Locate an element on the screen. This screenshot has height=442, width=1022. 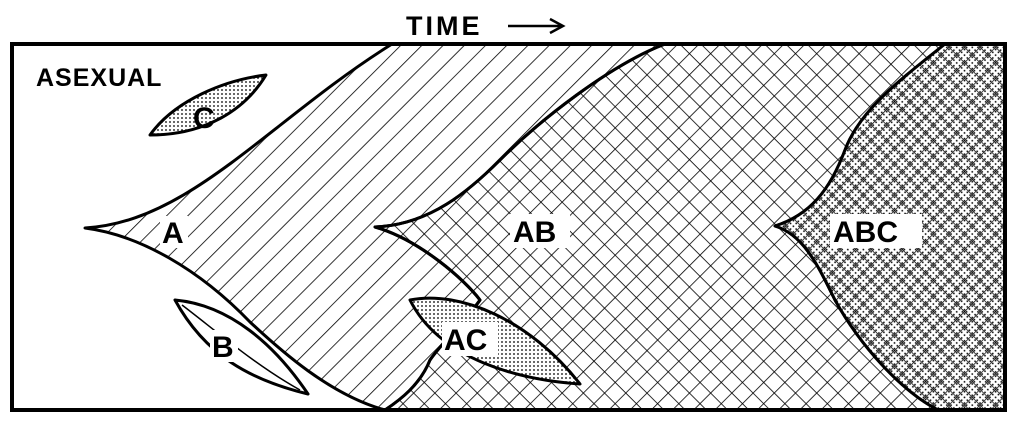
time-axis-label: TIME is located at coordinates (444, 26).